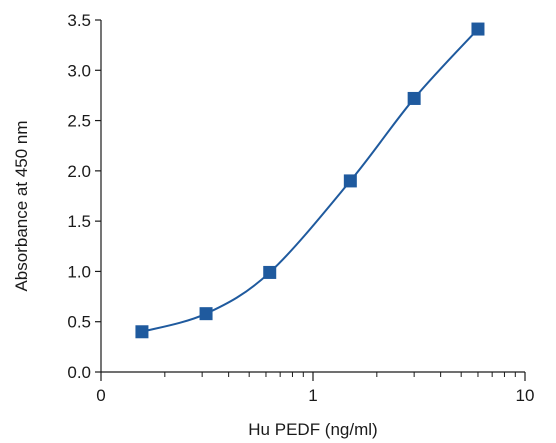  I want to click on y-tick-label: 0.5, so click(79, 322).